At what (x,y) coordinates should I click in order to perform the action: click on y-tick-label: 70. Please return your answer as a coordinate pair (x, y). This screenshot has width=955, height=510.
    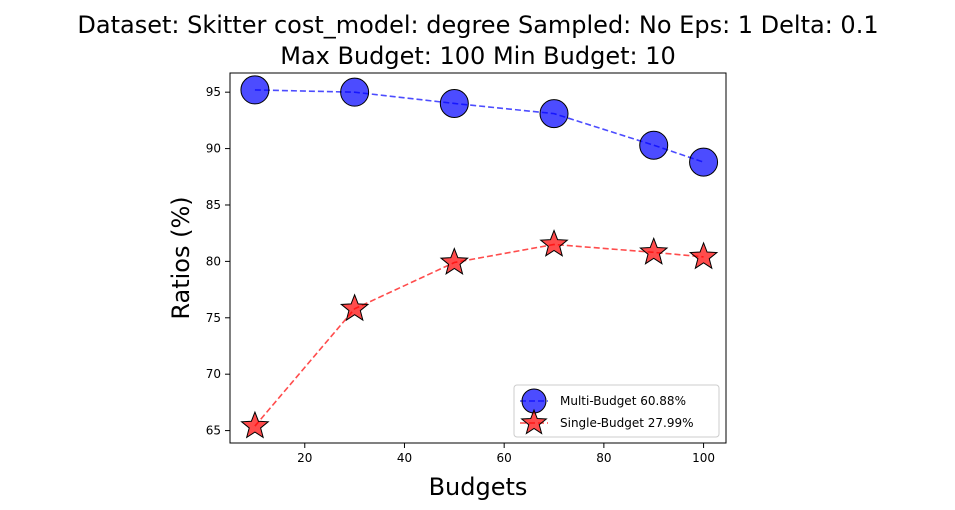
    Looking at the image, I should click on (213, 374).